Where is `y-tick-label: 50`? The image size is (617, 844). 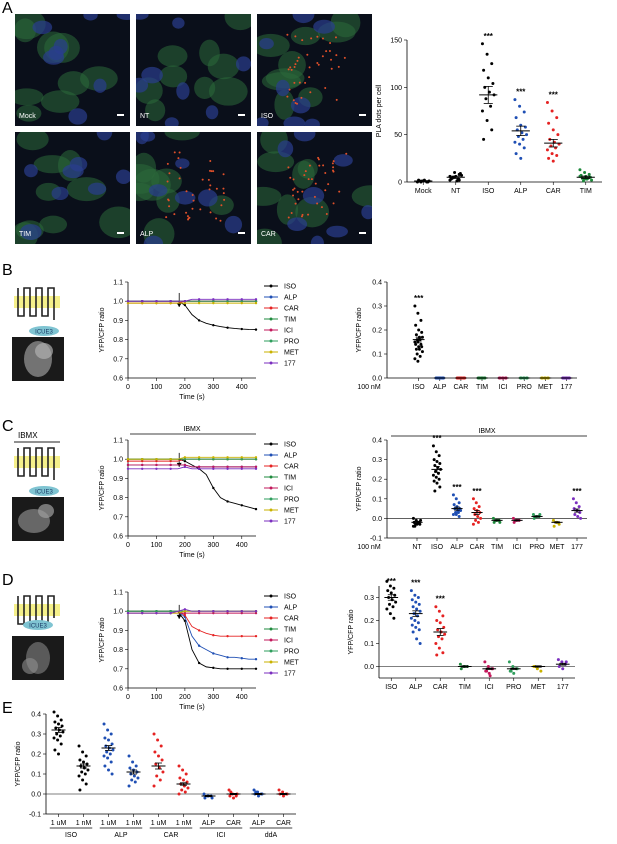
y-tick-label: 50 is located at coordinates (398, 135).